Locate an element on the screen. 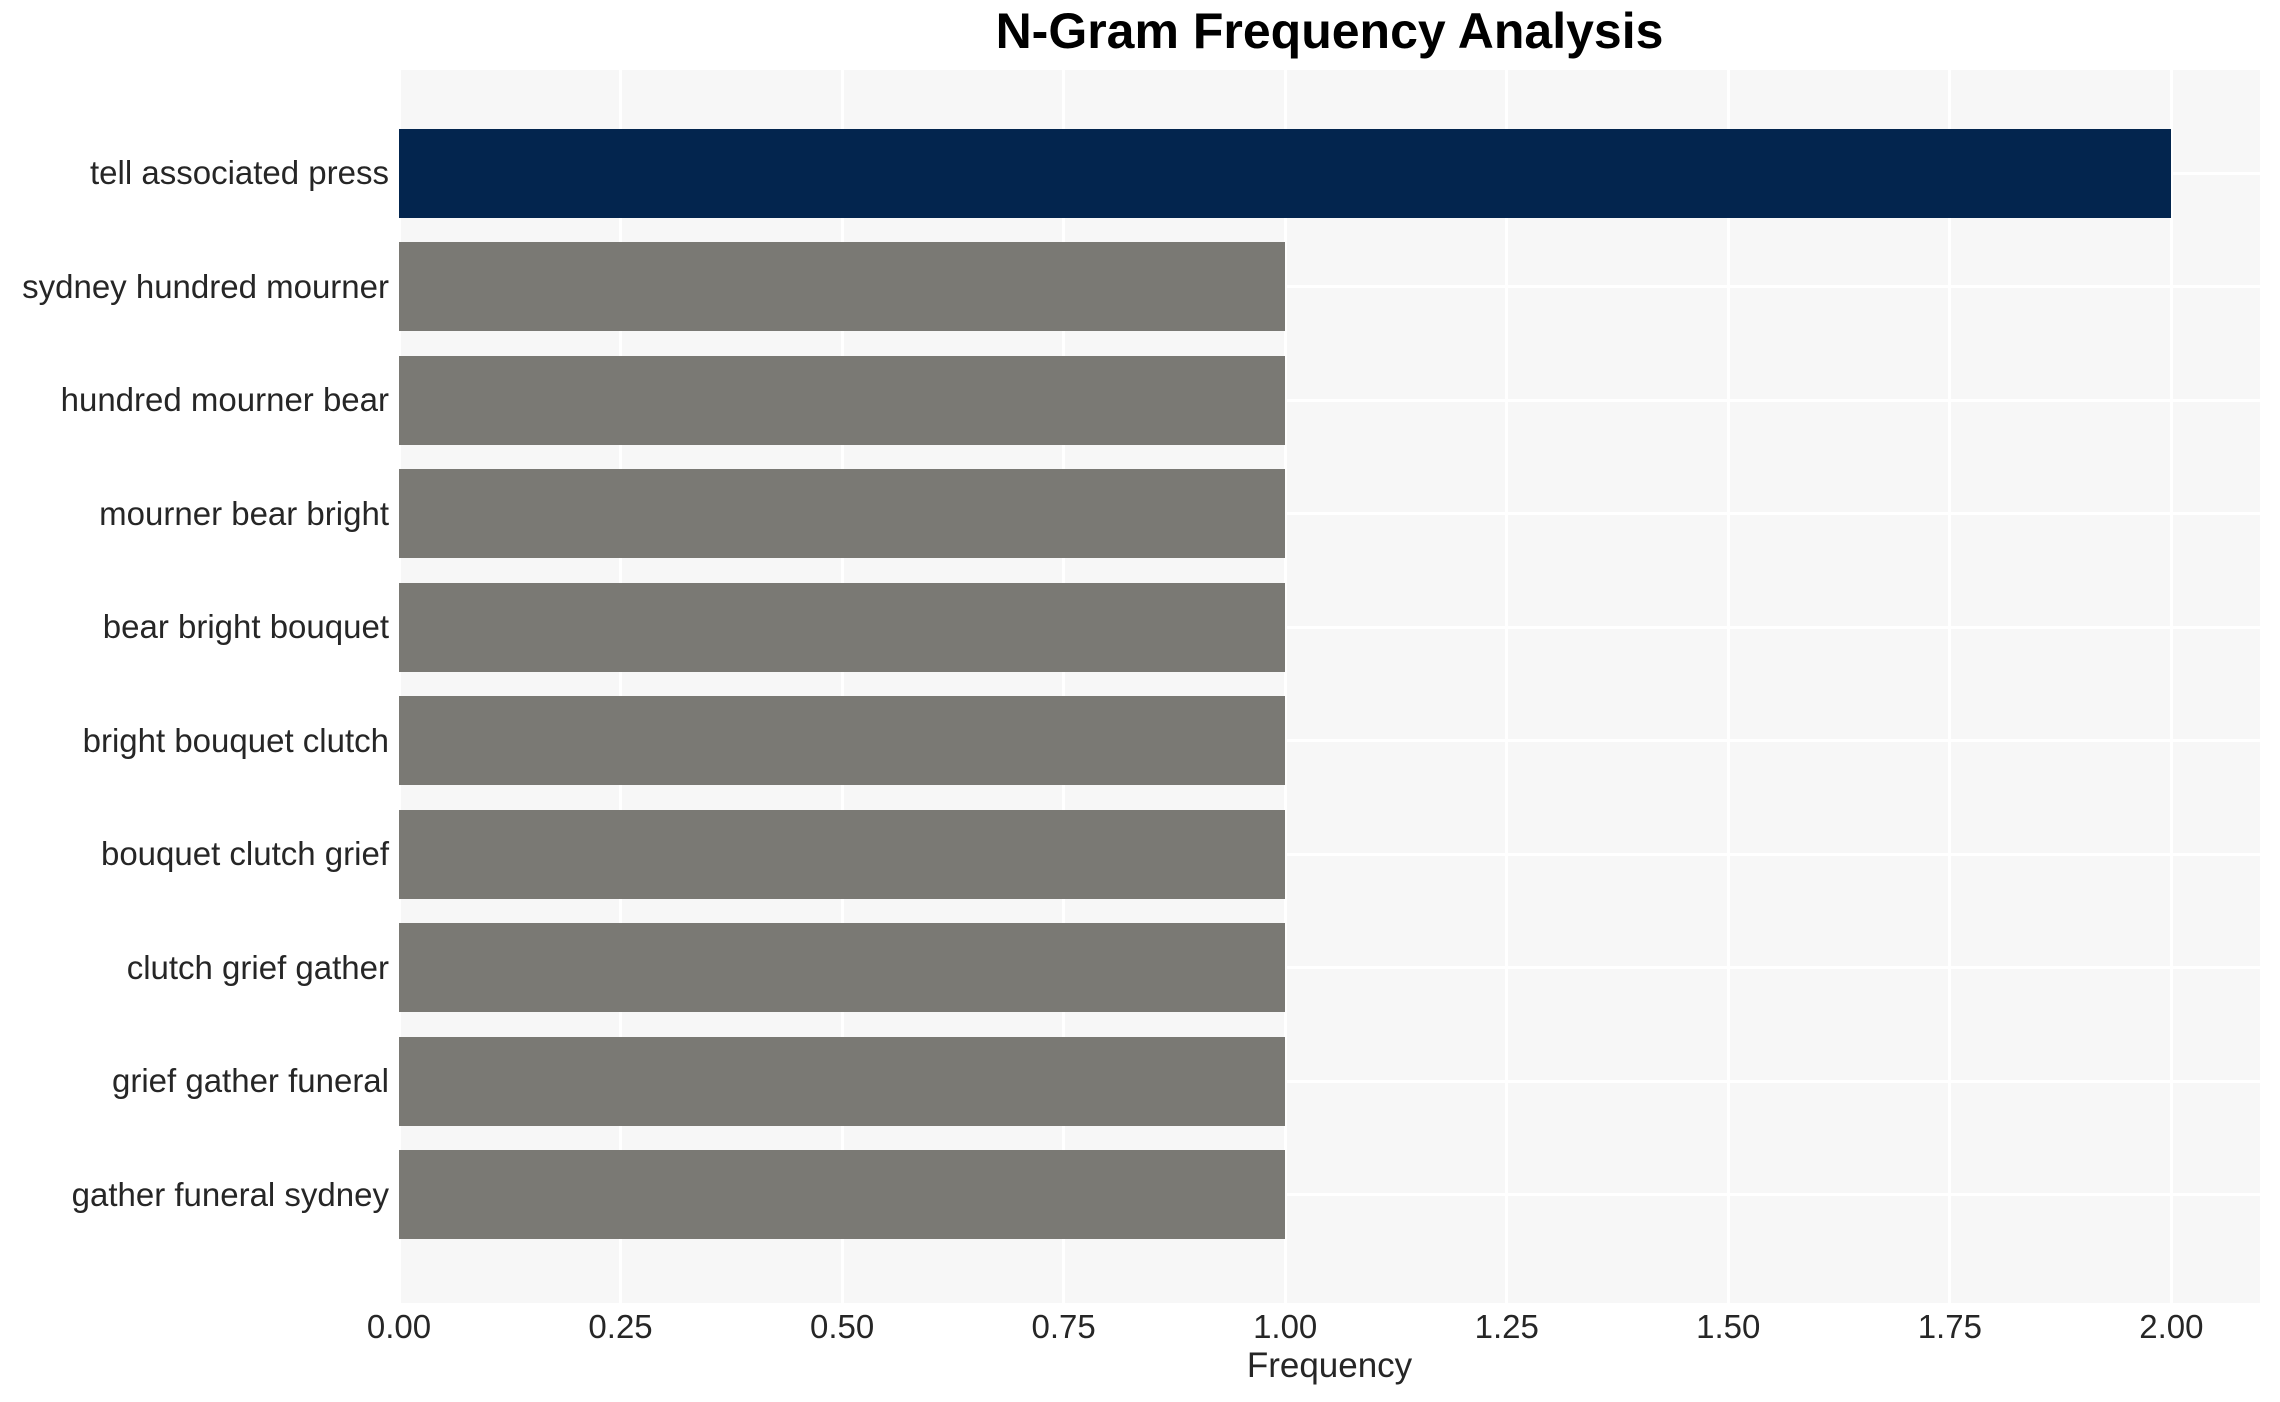 The image size is (2280, 1402). y-tick-label: tell associated press is located at coordinates (239, 172).